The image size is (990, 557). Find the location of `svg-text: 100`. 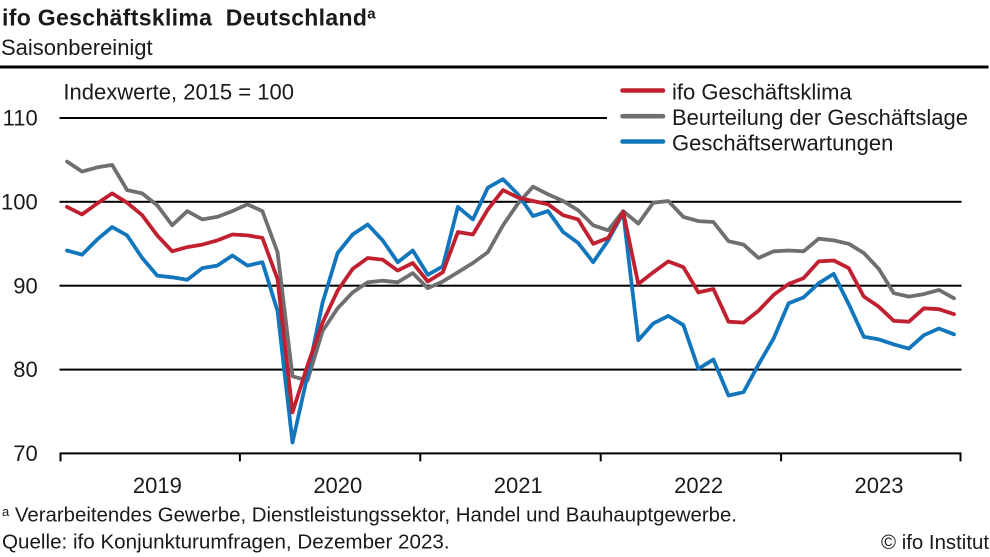

svg-text: 100 is located at coordinates (19, 201).